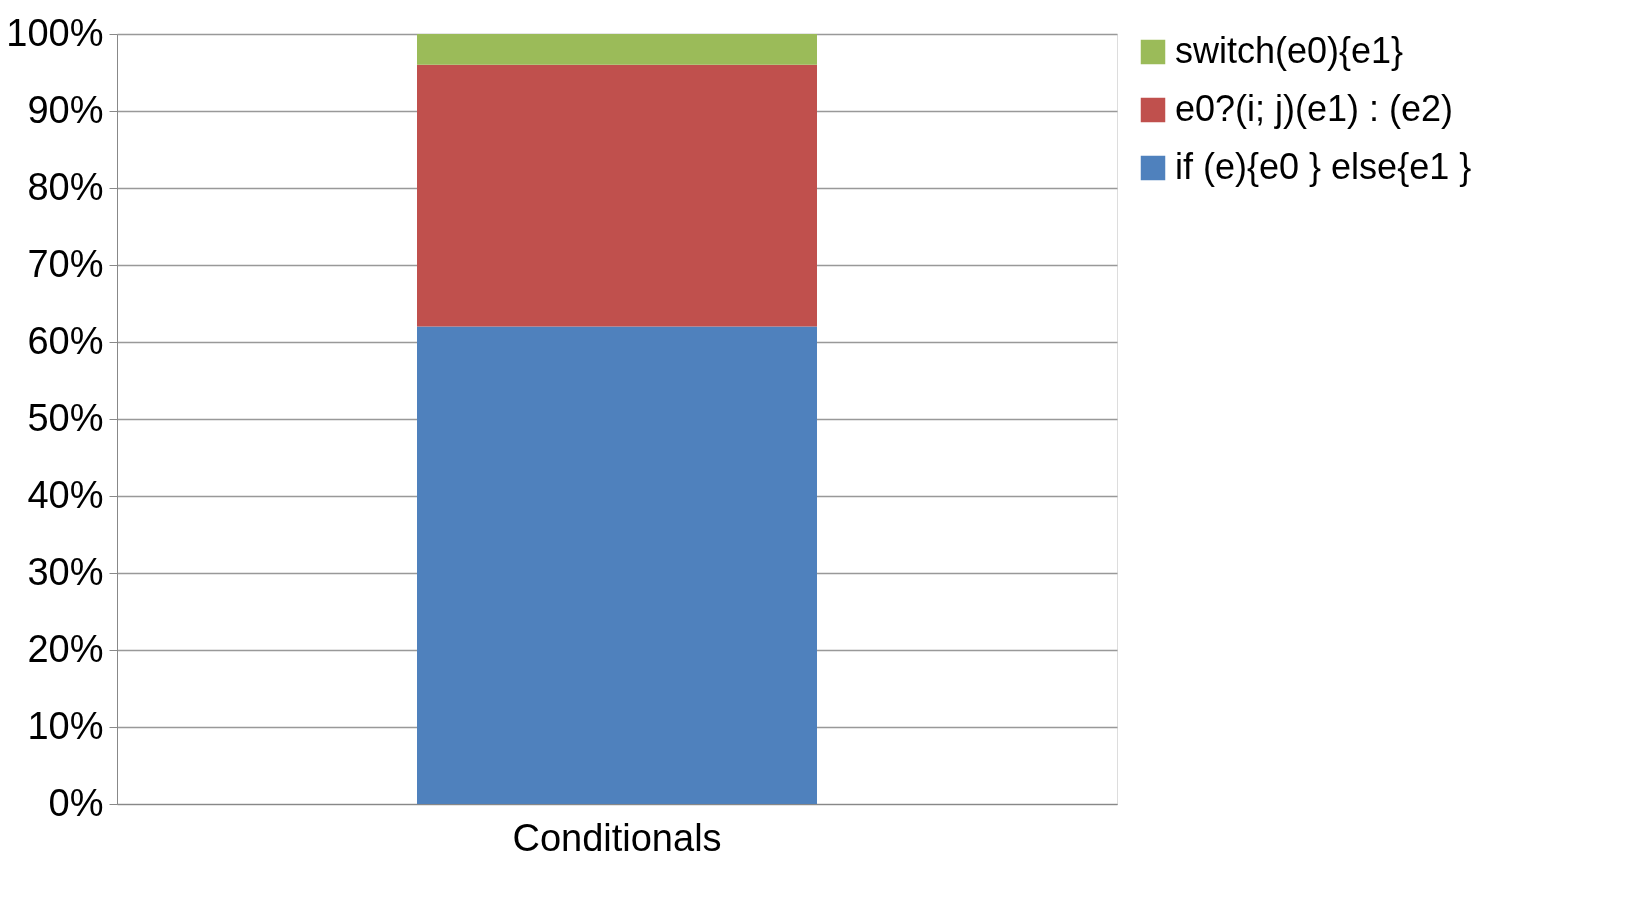 This screenshot has width=1630, height=912. Describe the element at coordinates (1289, 50) in the screenshot. I see `legend-label: switch(e0){e1}` at that location.